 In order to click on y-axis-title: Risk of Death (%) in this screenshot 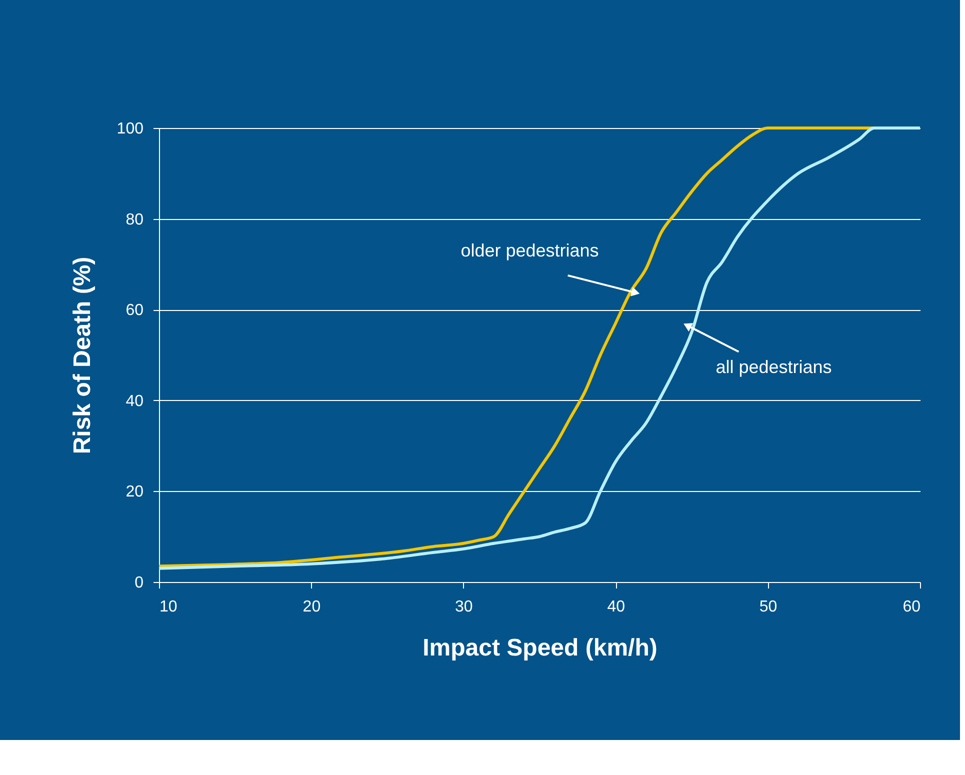, I will do `click(82, 355)`.